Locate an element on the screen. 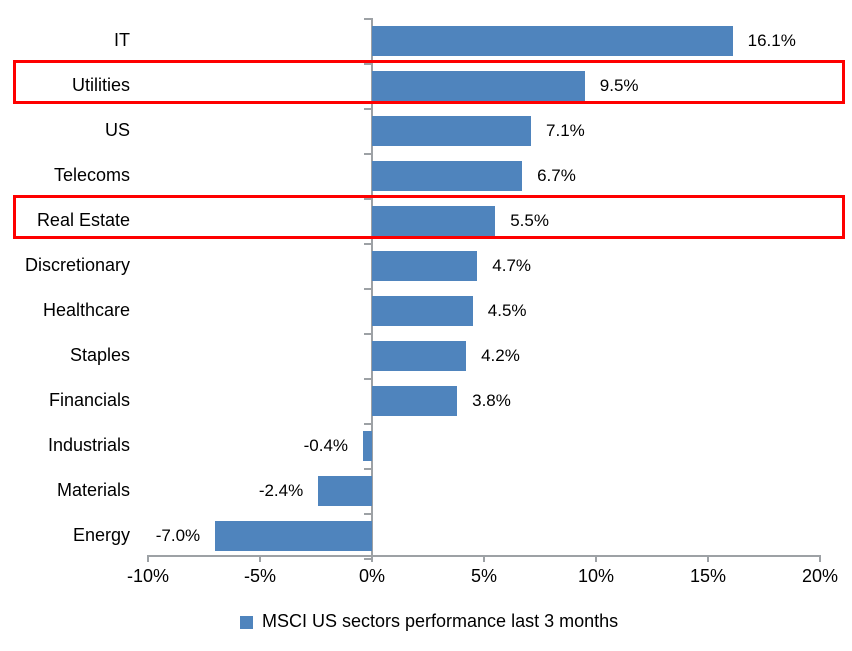 The height and width of the screenshot is (651, 852). legend-marker is located at coordinates (246, 622).